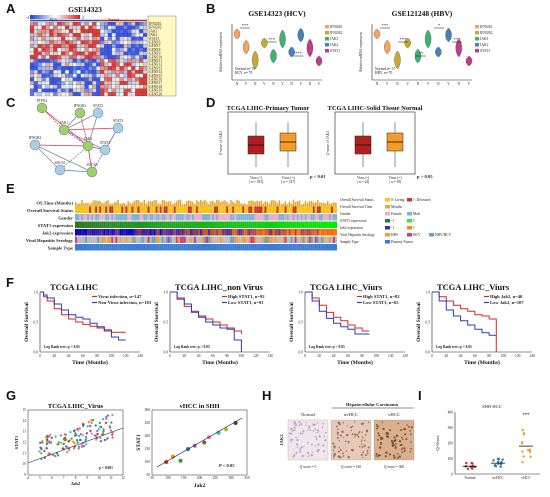 This screenshot has width=550, height=497. I want to click on legend-label: JAK2, so click(334, 45).